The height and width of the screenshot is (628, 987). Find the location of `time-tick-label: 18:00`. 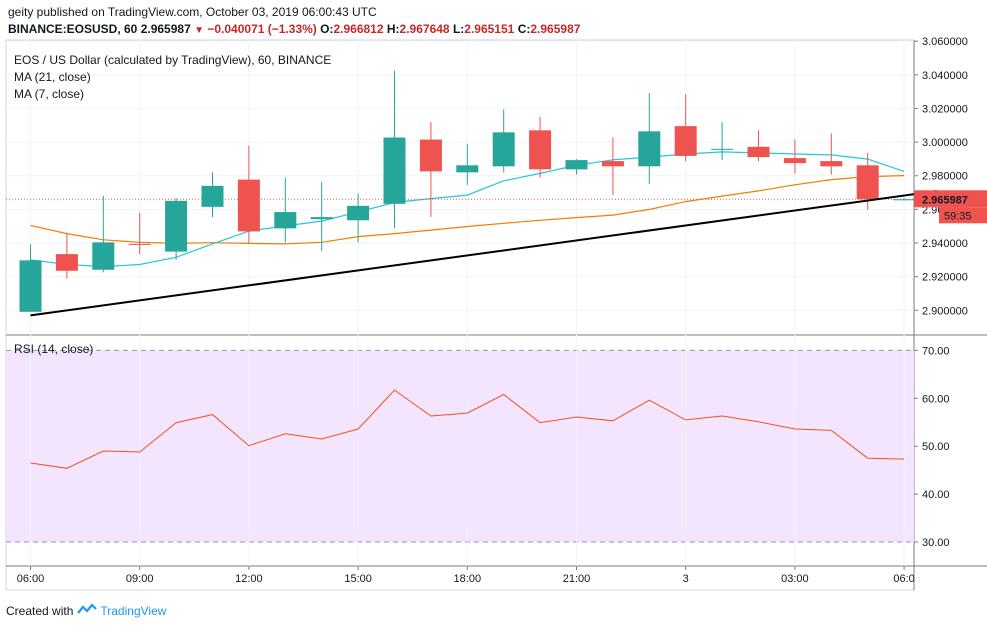

time-tick-label: 18:00 is located at coordinates (468, 579).